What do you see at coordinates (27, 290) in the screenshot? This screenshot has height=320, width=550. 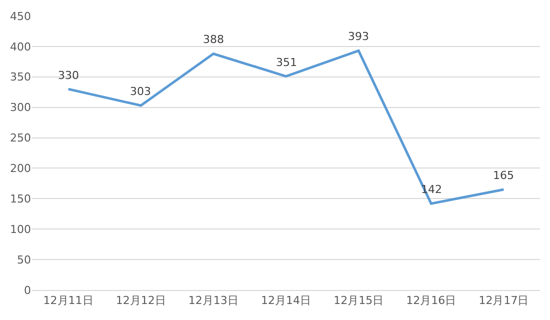 I see `y-tick-label: 0` at bounding box center [27, 290].